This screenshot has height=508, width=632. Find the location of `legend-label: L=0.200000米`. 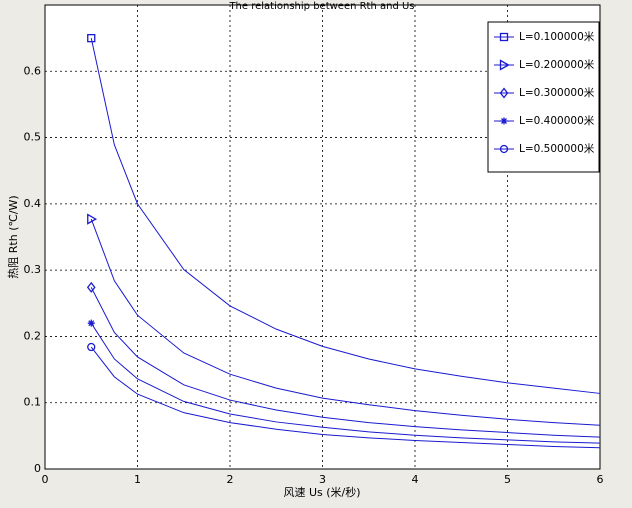

legend-label: L=0.200000米 is located at coordinates (557, 64).